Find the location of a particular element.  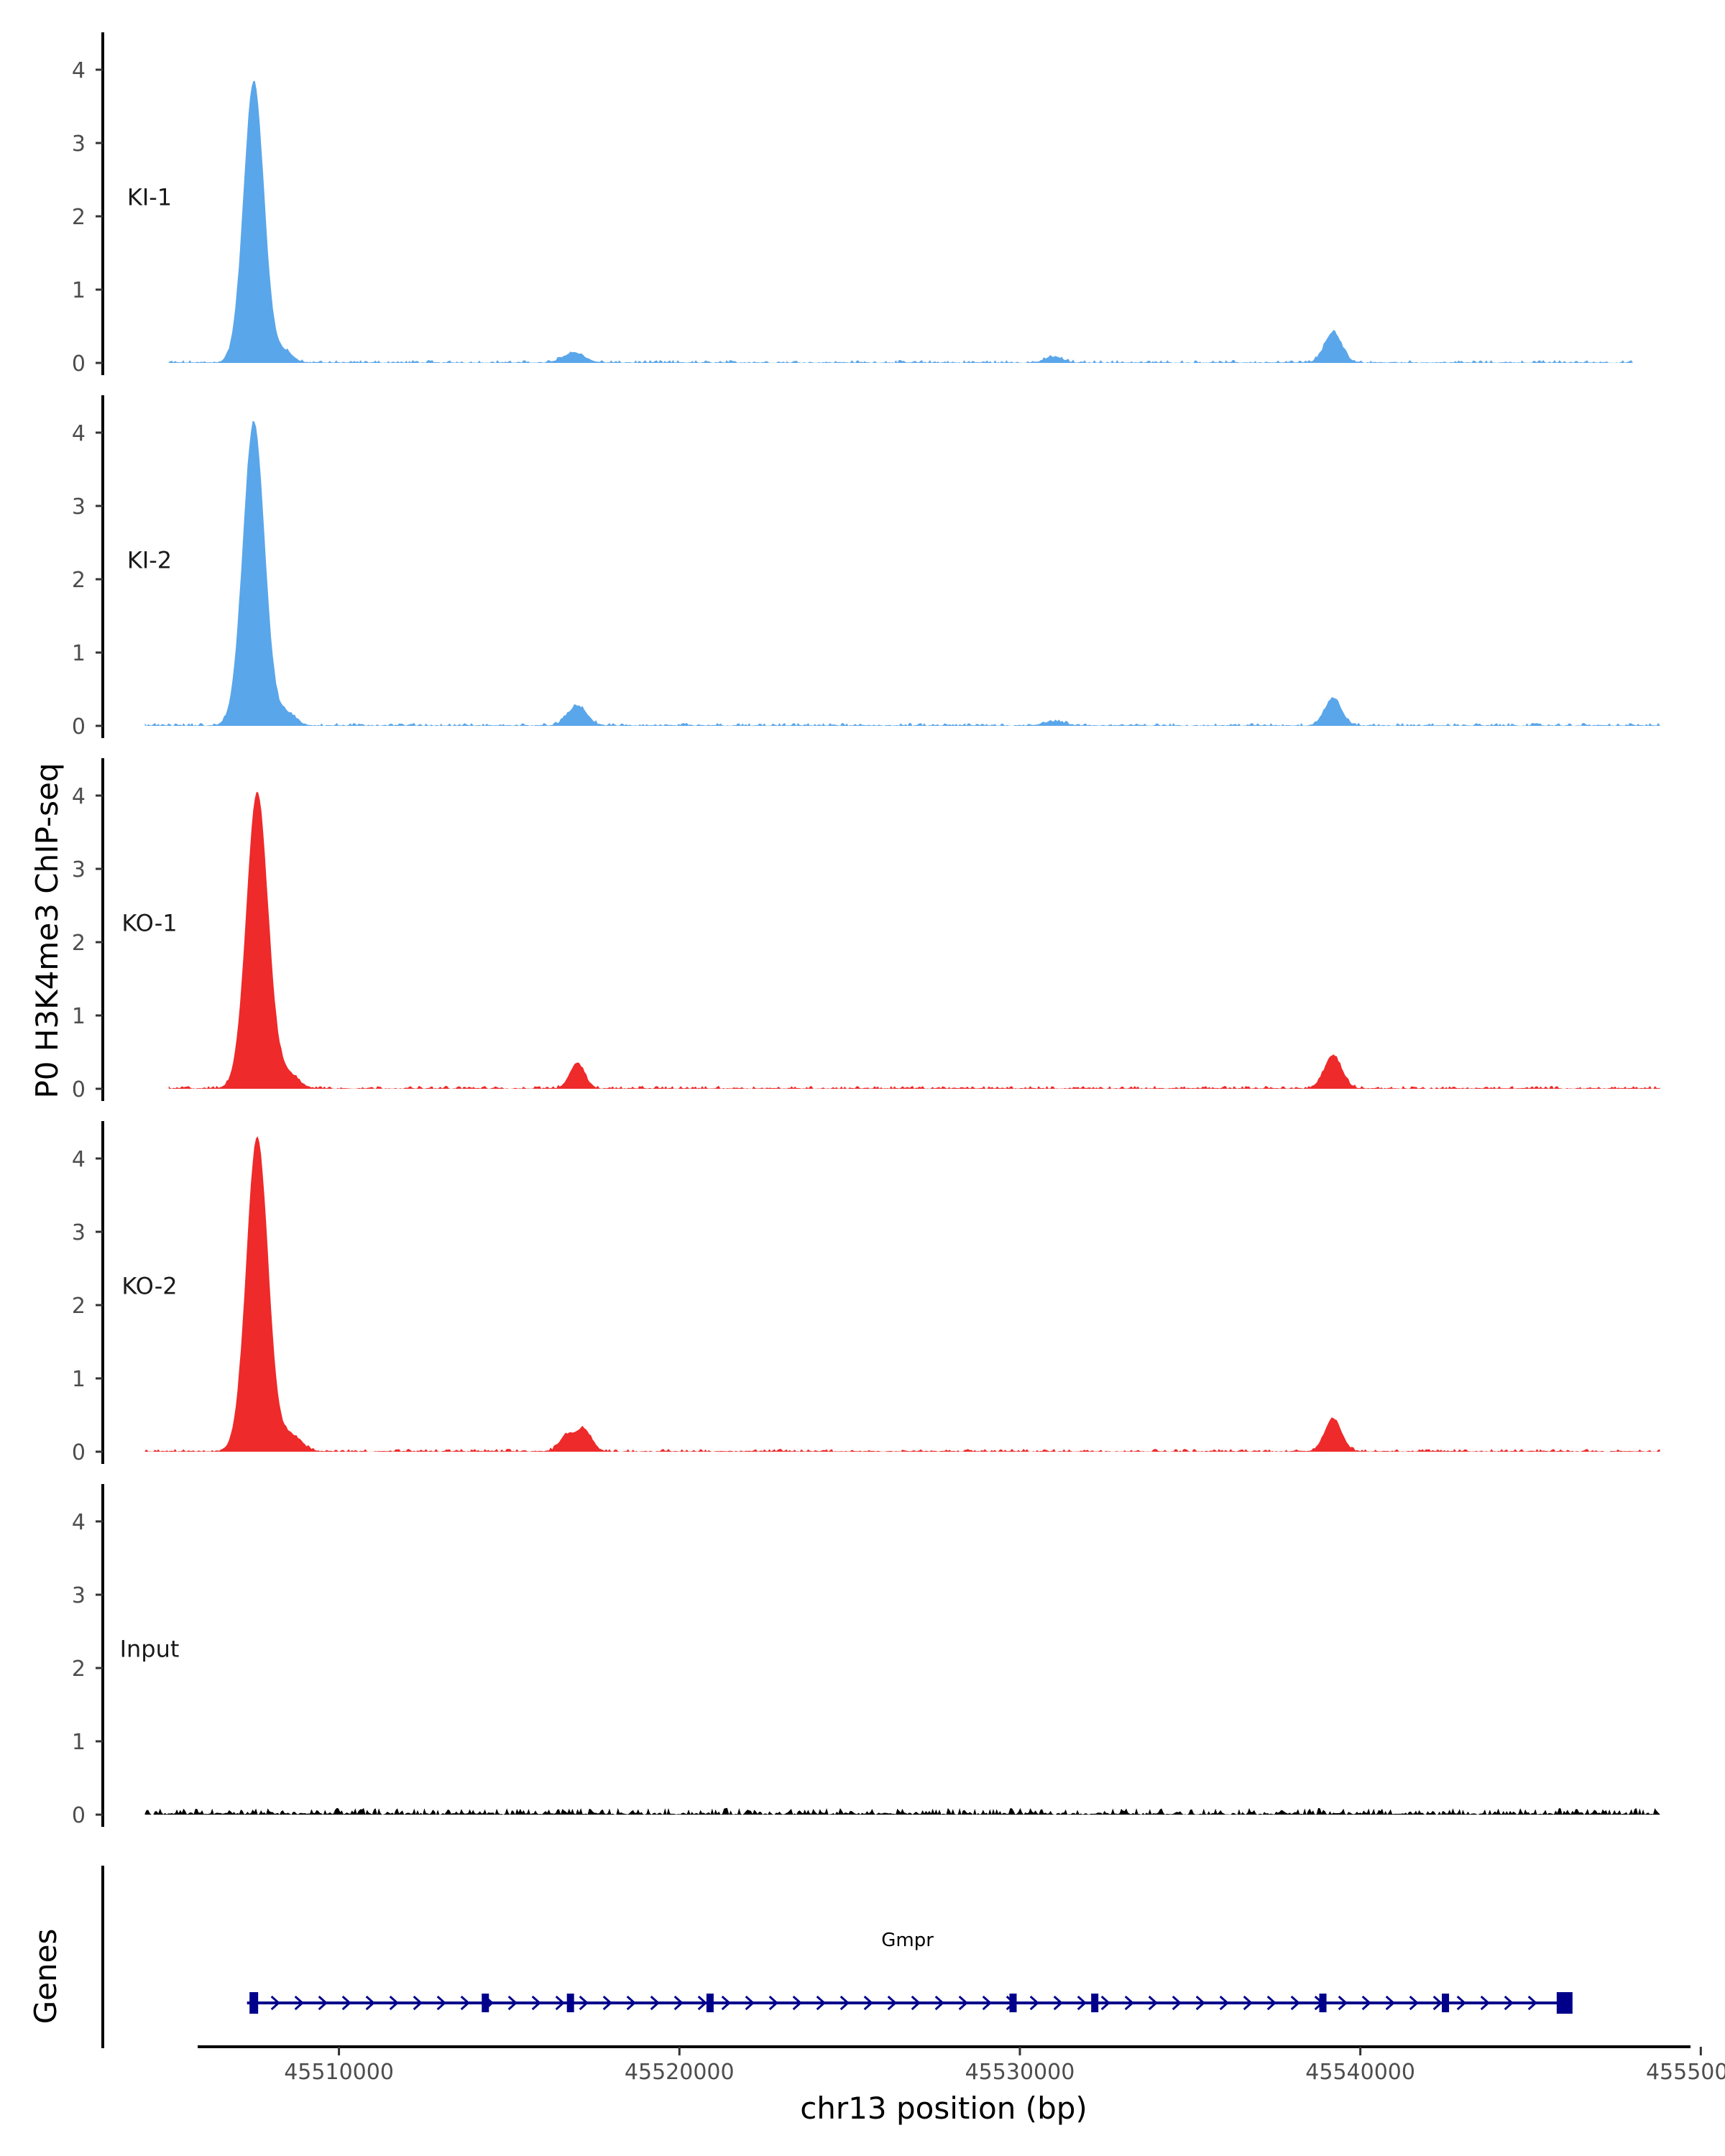

x-axis: 45510000 45520000 45530000 45540000 45550000 is located at coordinates (961, 2065).